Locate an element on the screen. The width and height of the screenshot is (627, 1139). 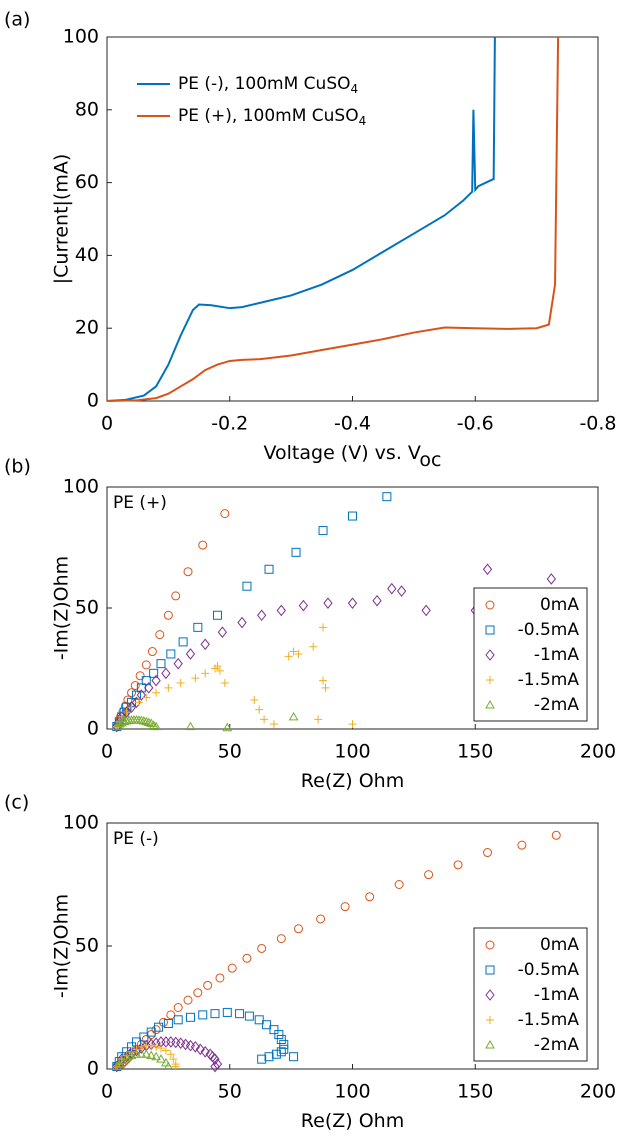
legend-label-text: PE (+), 100mM CuSO is located at coordinates (268, 116).